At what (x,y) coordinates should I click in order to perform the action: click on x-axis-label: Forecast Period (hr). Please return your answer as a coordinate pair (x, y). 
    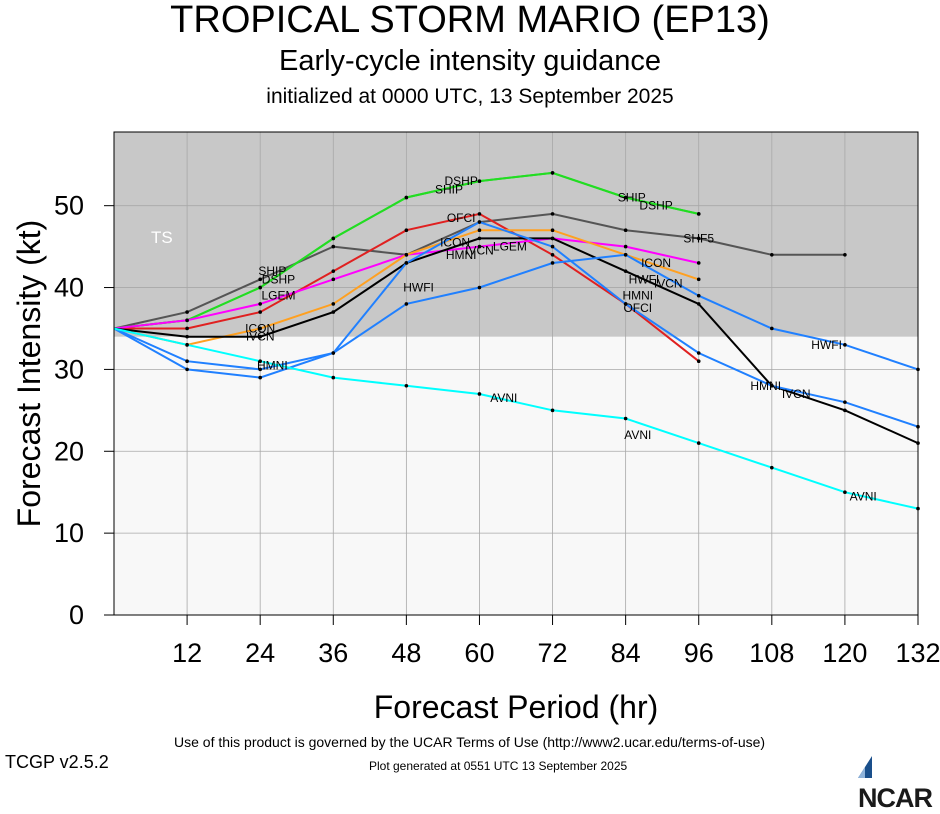
    Looking at the image, I should click on (516, 707).